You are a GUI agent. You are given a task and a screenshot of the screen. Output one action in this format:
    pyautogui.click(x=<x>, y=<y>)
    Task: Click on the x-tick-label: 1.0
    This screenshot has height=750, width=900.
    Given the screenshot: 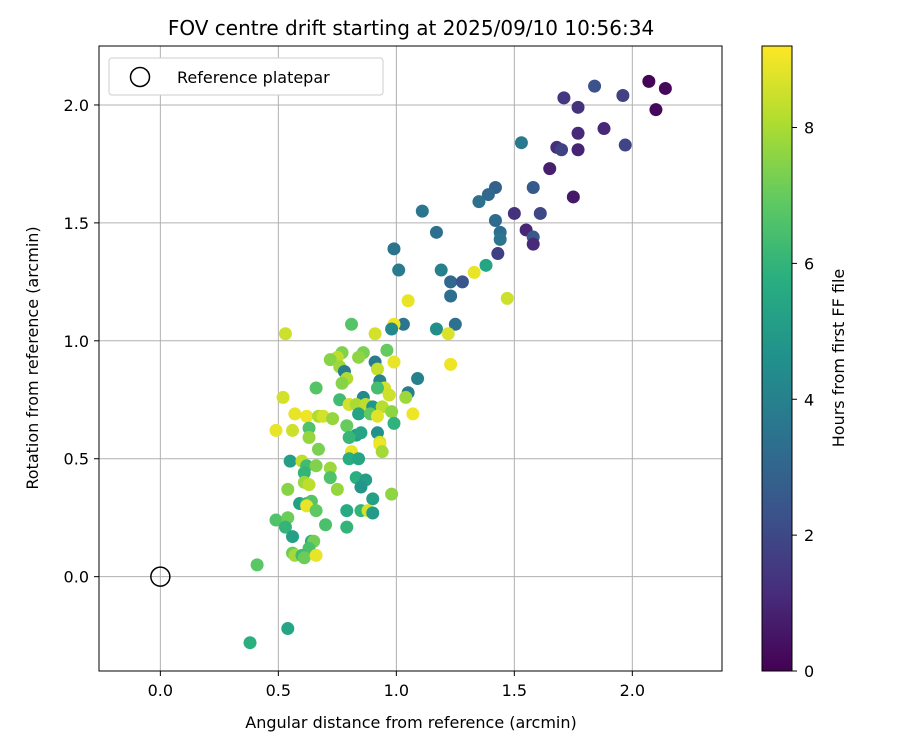 What is the action you would take?
    pyautogui.click(x=396, y=690)
    